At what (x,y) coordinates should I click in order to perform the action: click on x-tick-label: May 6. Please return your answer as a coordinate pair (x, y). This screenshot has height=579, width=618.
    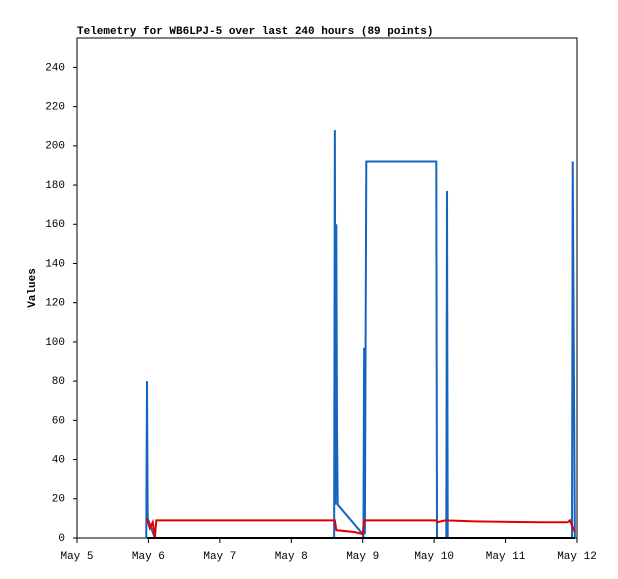
    Looking at the image, I should click on (148, 557).